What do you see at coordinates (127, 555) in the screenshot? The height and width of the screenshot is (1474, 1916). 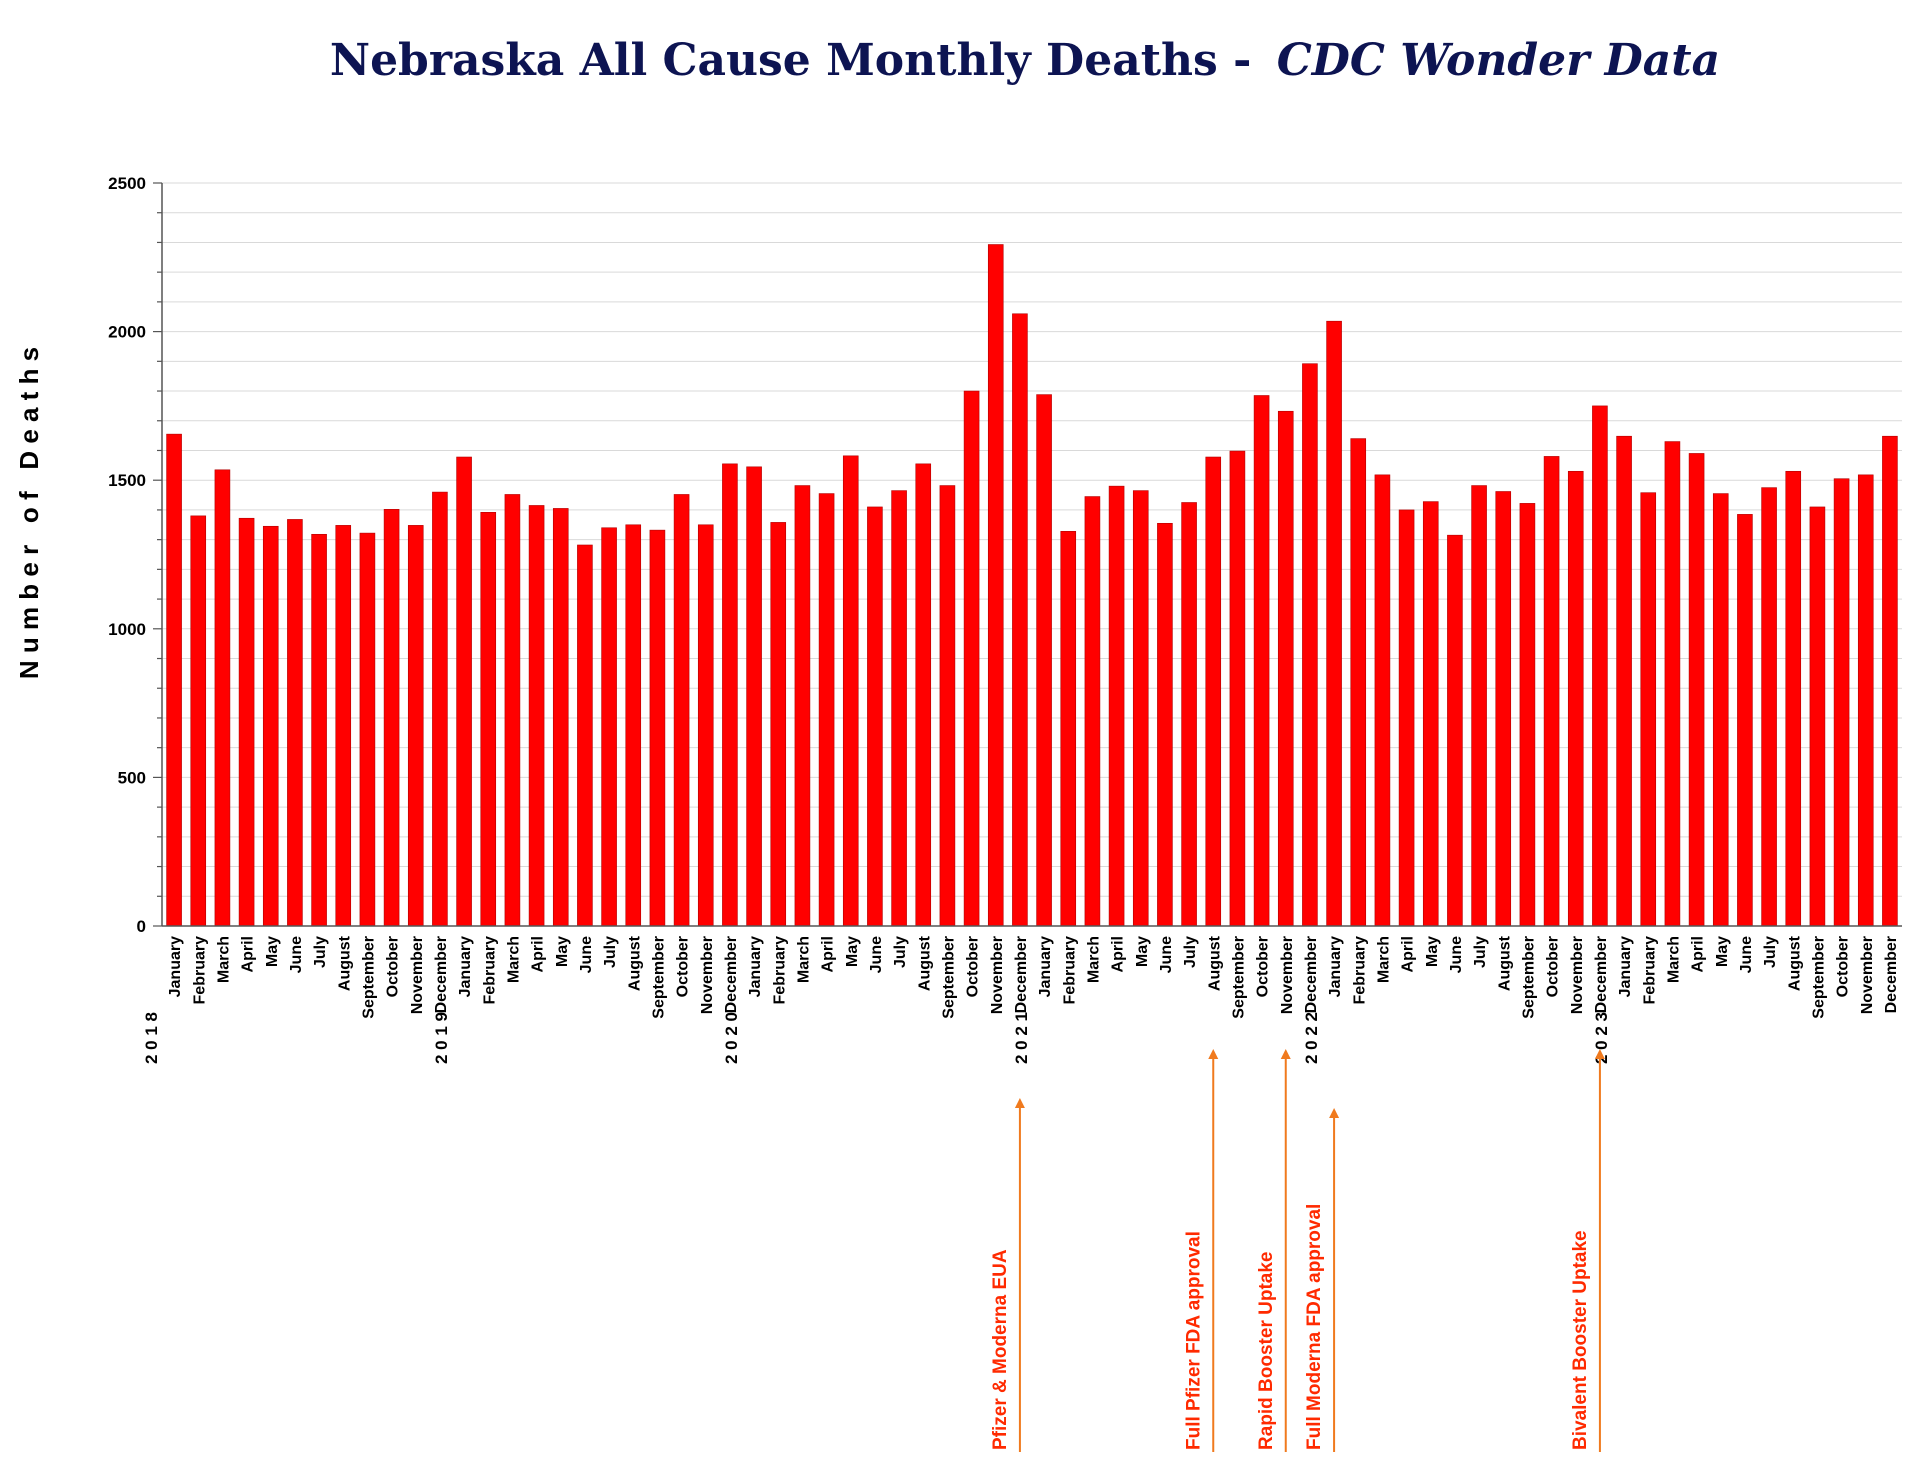 I see `y-tick-labels: 0 500 1000 1500 2000 2500` at bounding box center [127, 555].